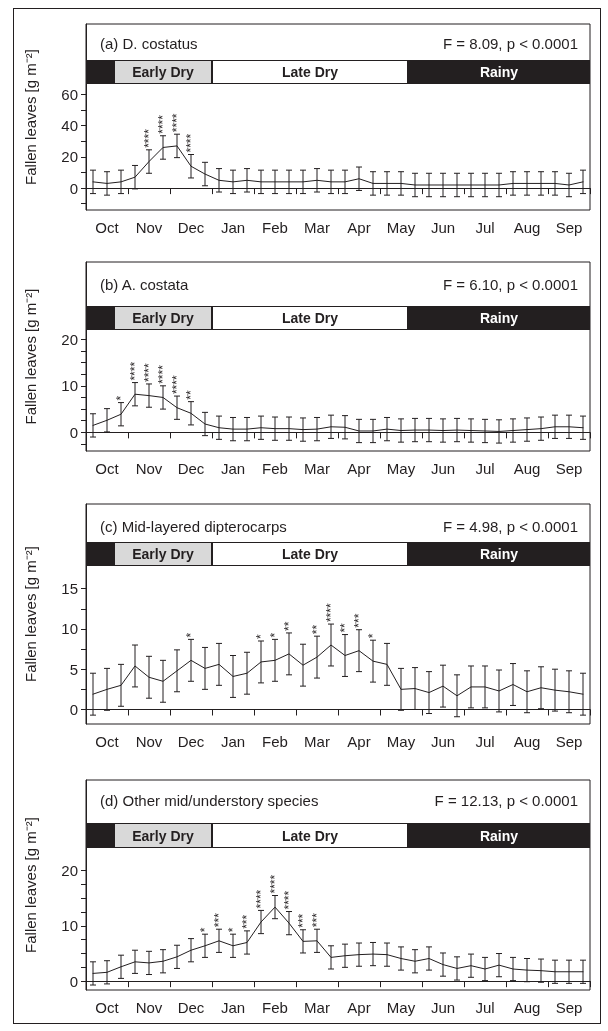 Image resolution: width=608 pixels, height=1031 pixels. Describe the element at coordinates (193, 526) in the screenshot. I see `text: (c) Mid-layered dipterocarps` at that location.